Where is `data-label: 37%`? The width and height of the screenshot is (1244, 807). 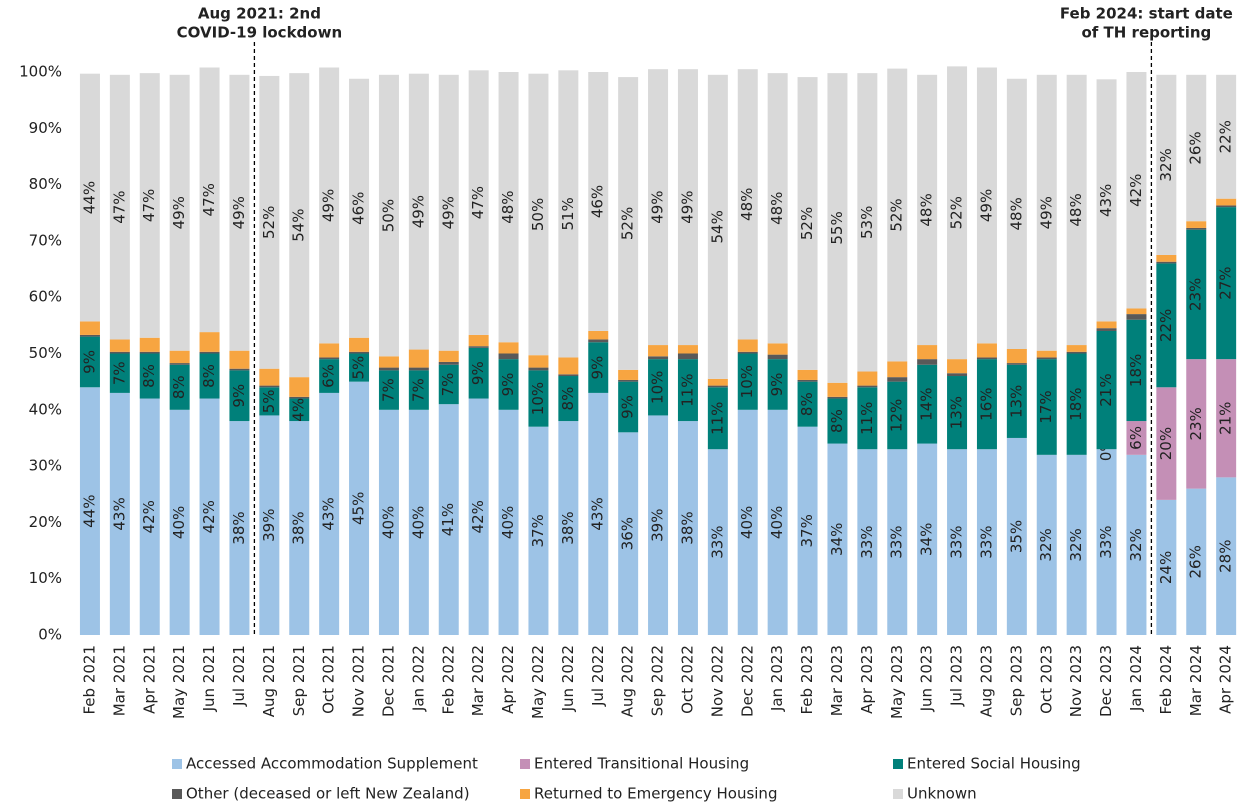 data-label: 37% is located at coordinates (538, 530).